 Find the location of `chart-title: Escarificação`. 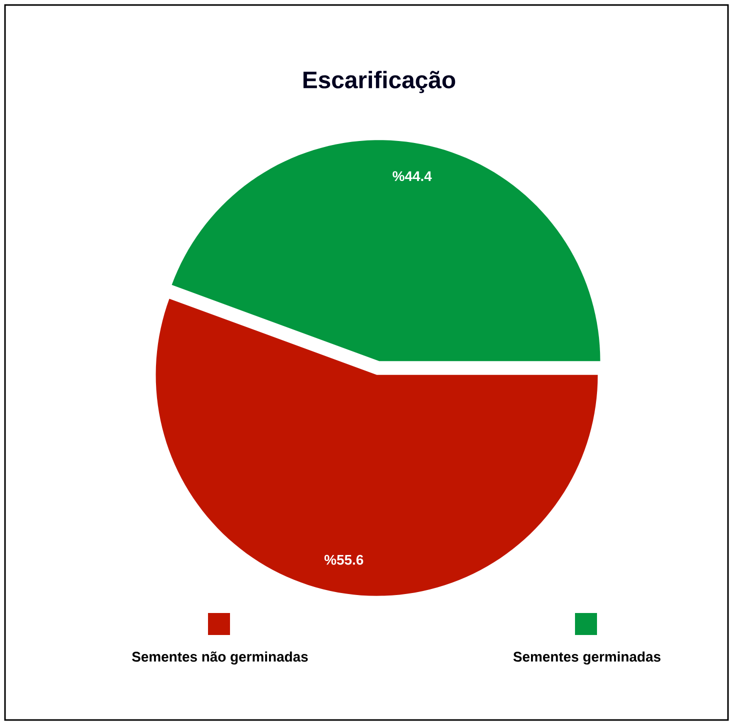

chart-title: Escarificação is located at coordinates (380, 82).